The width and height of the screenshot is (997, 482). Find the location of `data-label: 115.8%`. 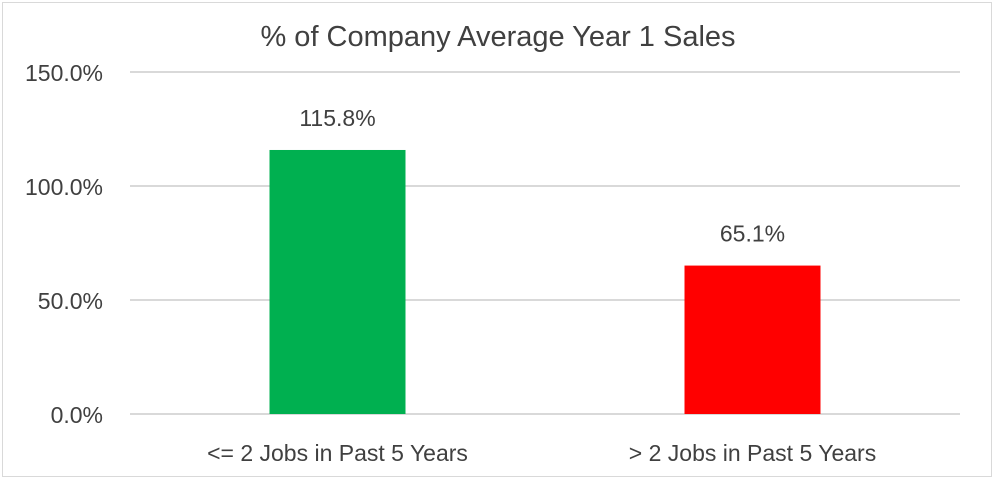

data-label: 115.8% is located at coordinates (337, 118).